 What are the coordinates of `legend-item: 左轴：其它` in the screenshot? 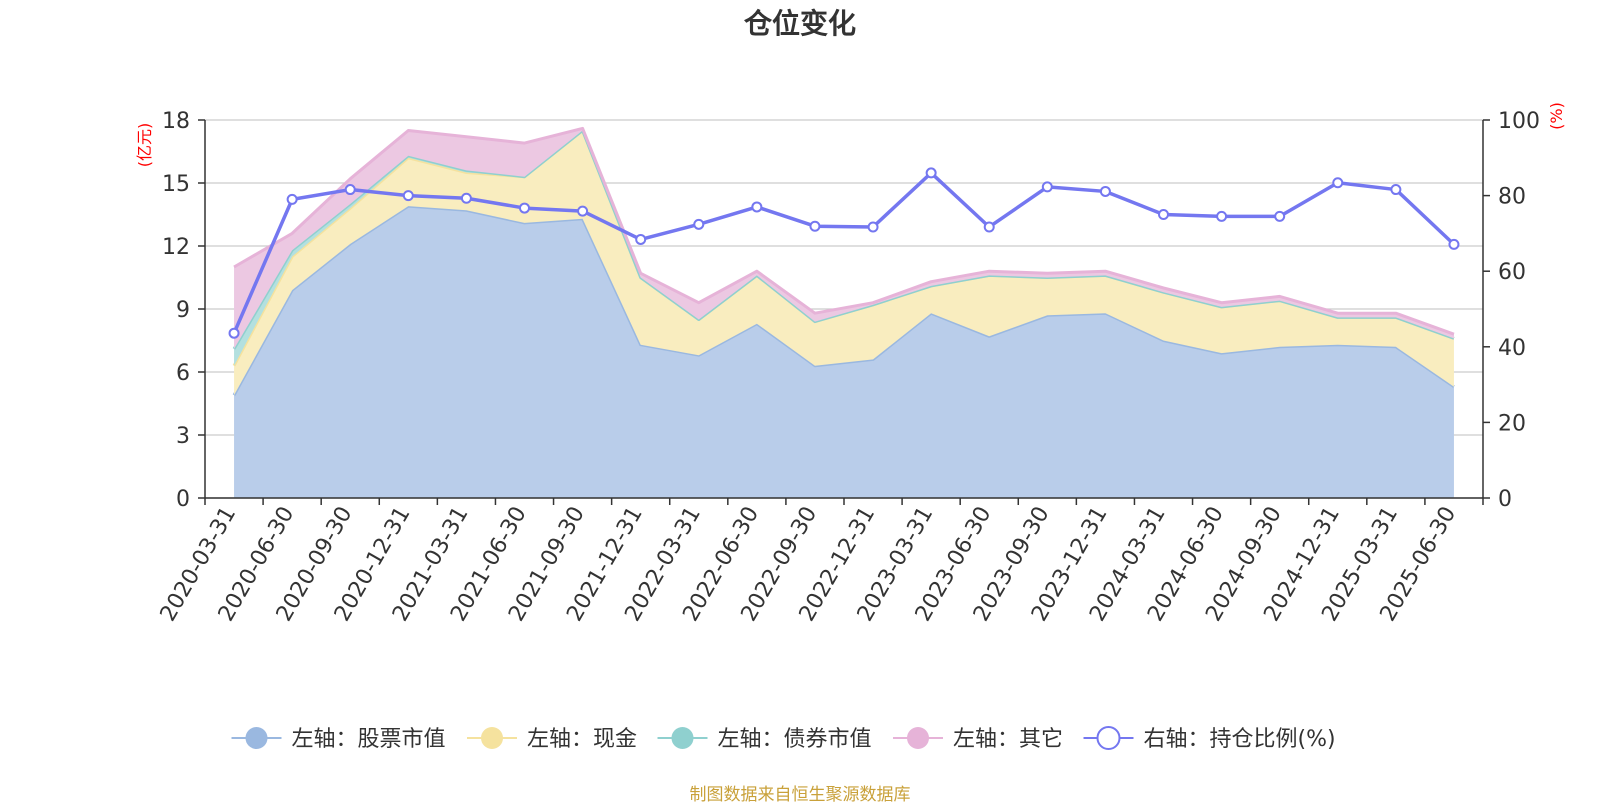 It's located at (978, 739).